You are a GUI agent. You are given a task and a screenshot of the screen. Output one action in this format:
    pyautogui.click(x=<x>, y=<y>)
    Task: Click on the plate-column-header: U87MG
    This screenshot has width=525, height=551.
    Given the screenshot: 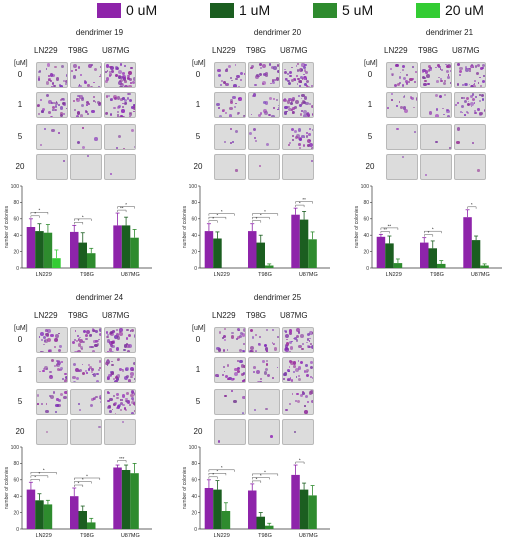 What is the action you would take?
    pyautogui.click(x=116, y=50)
    